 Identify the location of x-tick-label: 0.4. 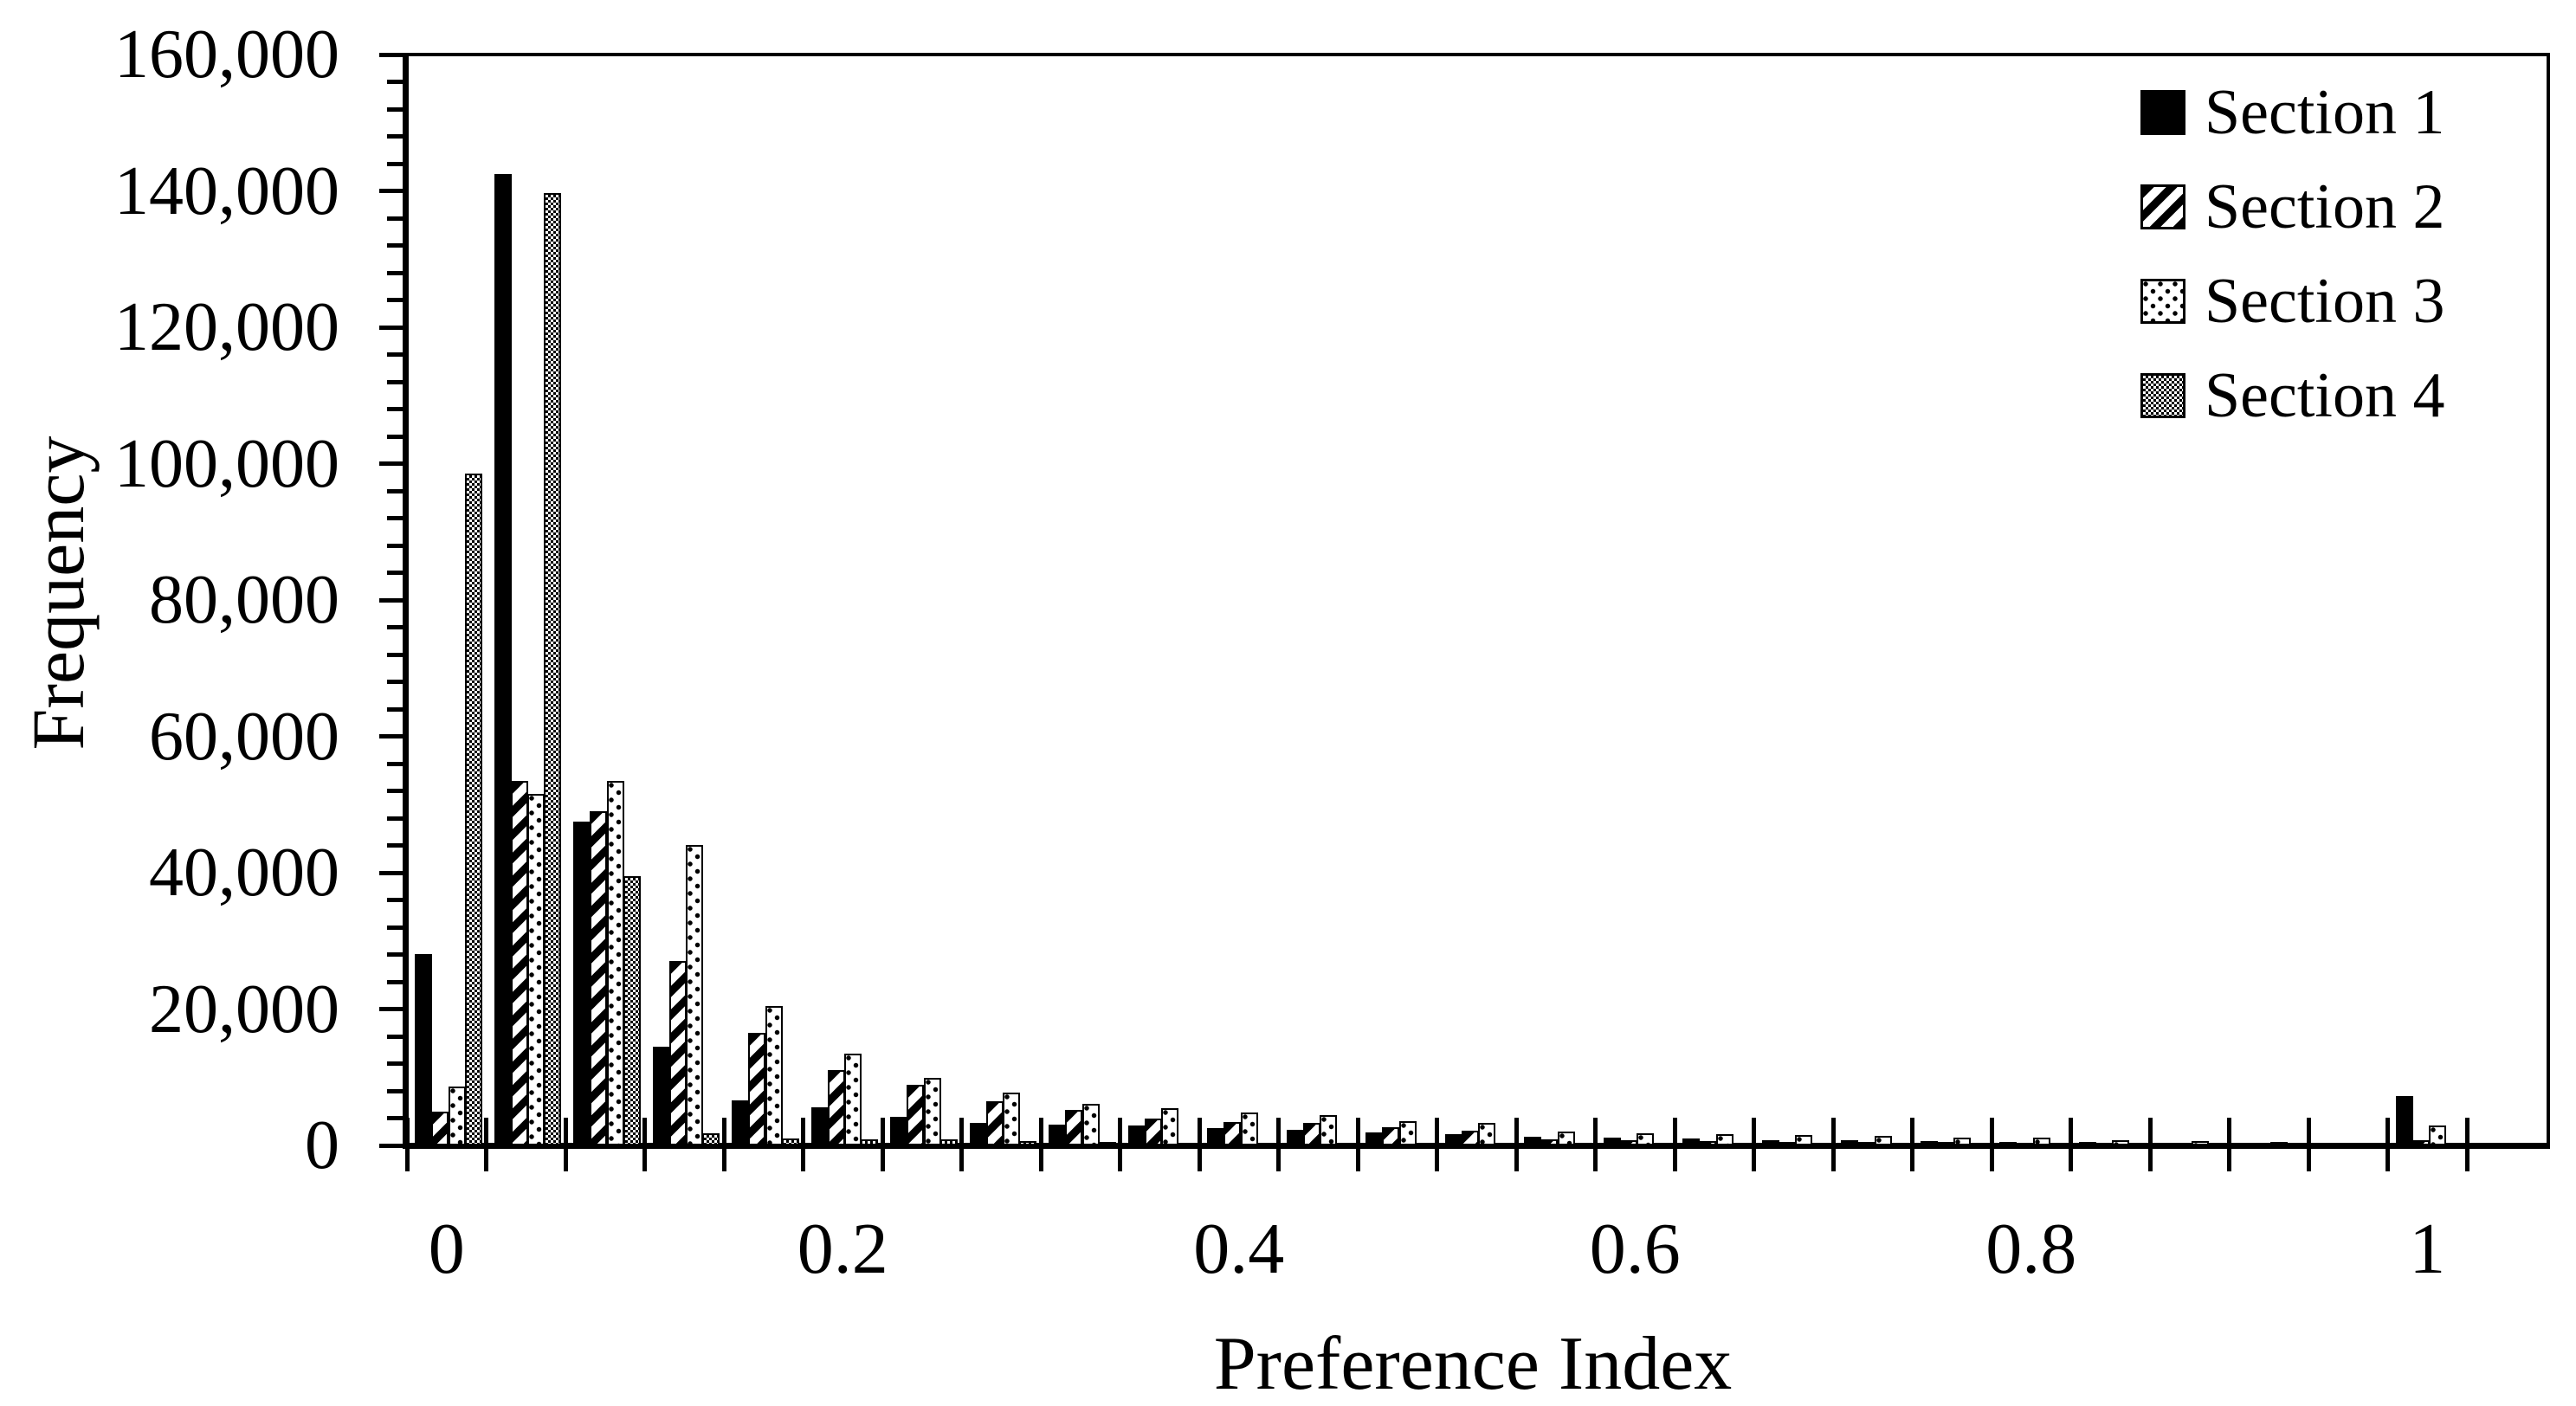
(1239, 1249).